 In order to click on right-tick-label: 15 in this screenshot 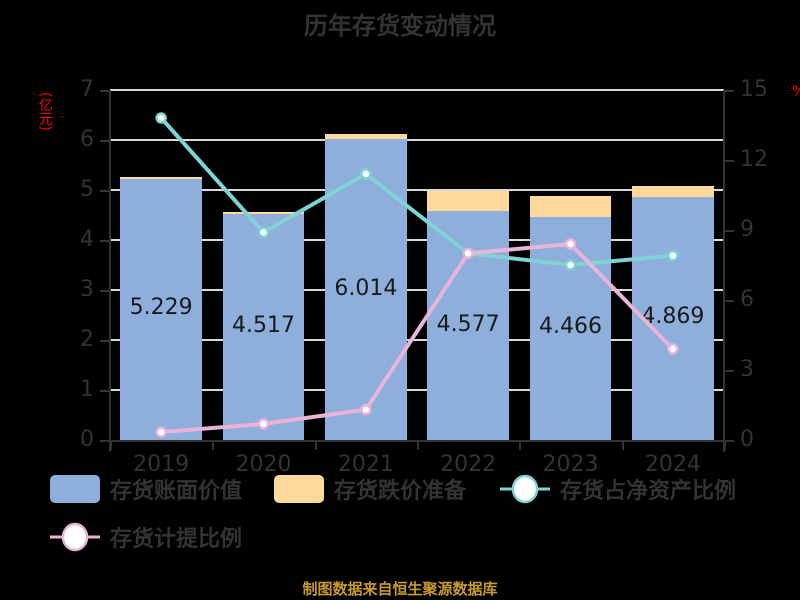, I will do `click(754, 89)`.